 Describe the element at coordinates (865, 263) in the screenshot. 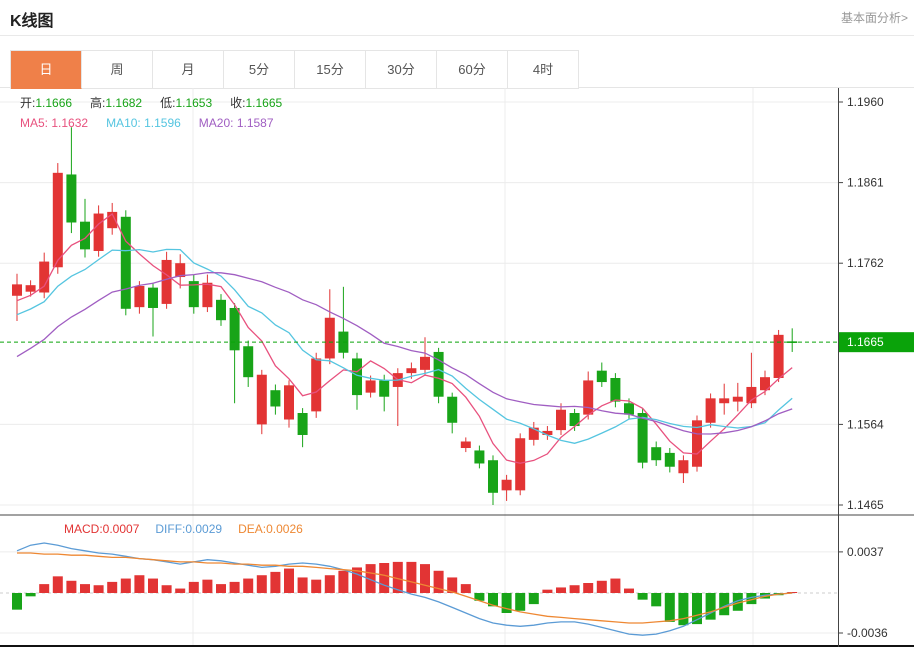

I see `svg-text: 1.1762` at that location.